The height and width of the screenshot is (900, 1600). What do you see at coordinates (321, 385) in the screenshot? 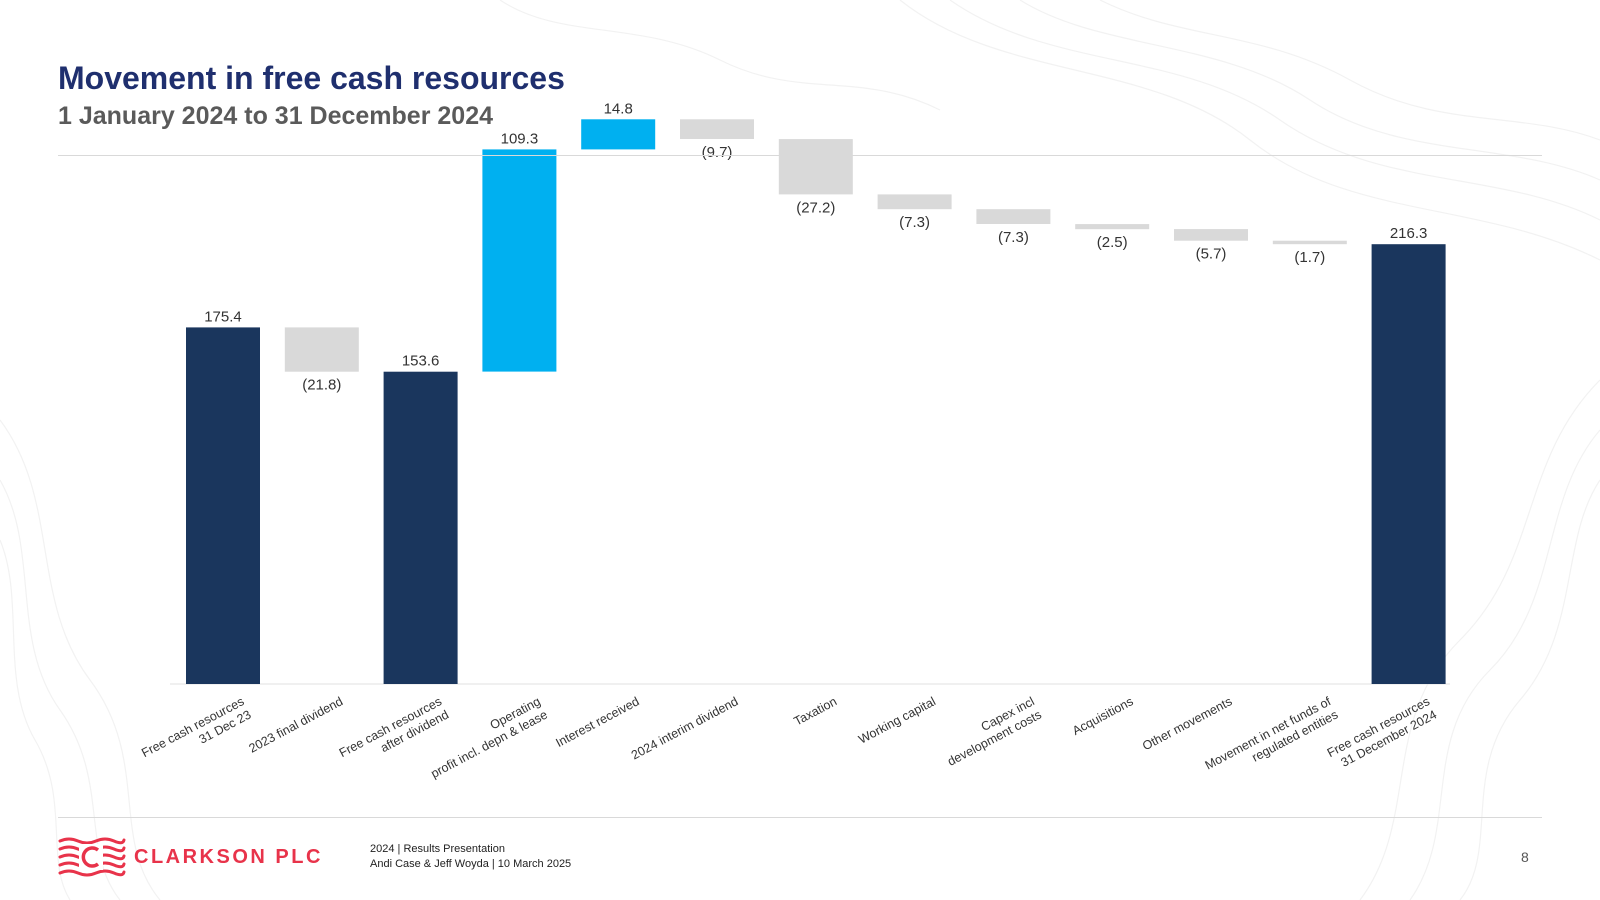
I see `bar-value-label: (21.8)` at bounding box center [321, 385].